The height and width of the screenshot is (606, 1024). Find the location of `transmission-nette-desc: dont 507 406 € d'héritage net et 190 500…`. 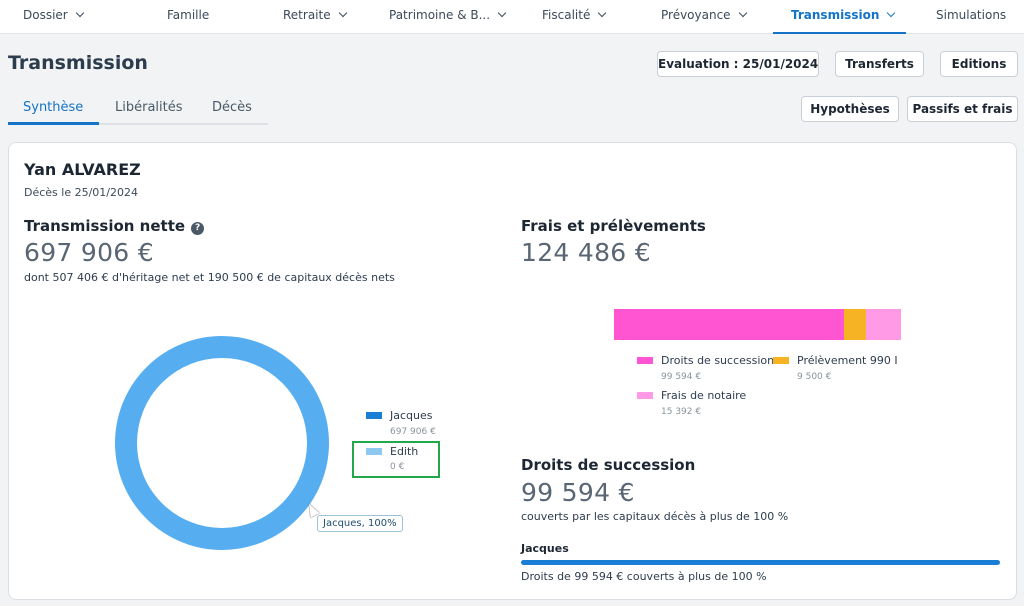

transmission-nette-desc: dont 507 406 € d'héritage net et 190 500… is located at coordinates (209, 277).